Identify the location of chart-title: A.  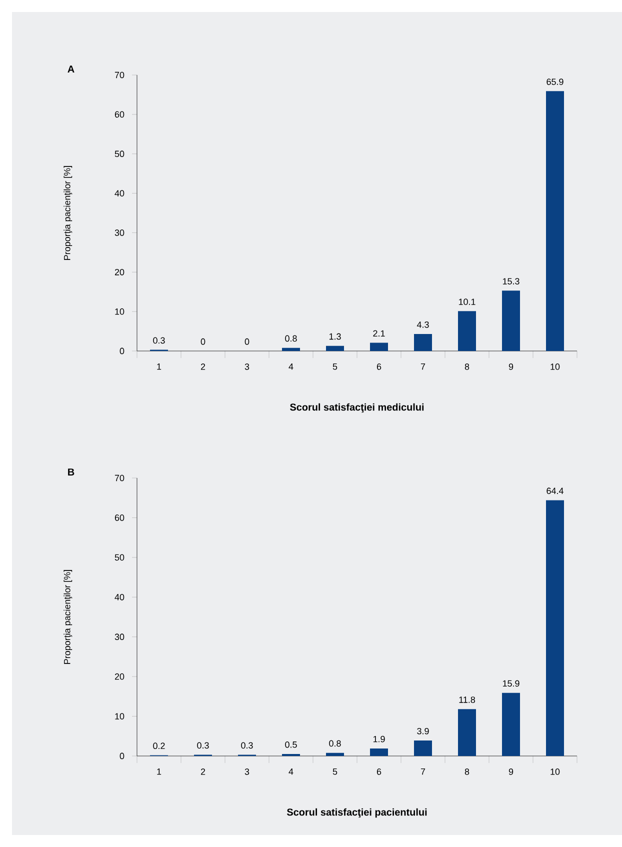
(71, 69).